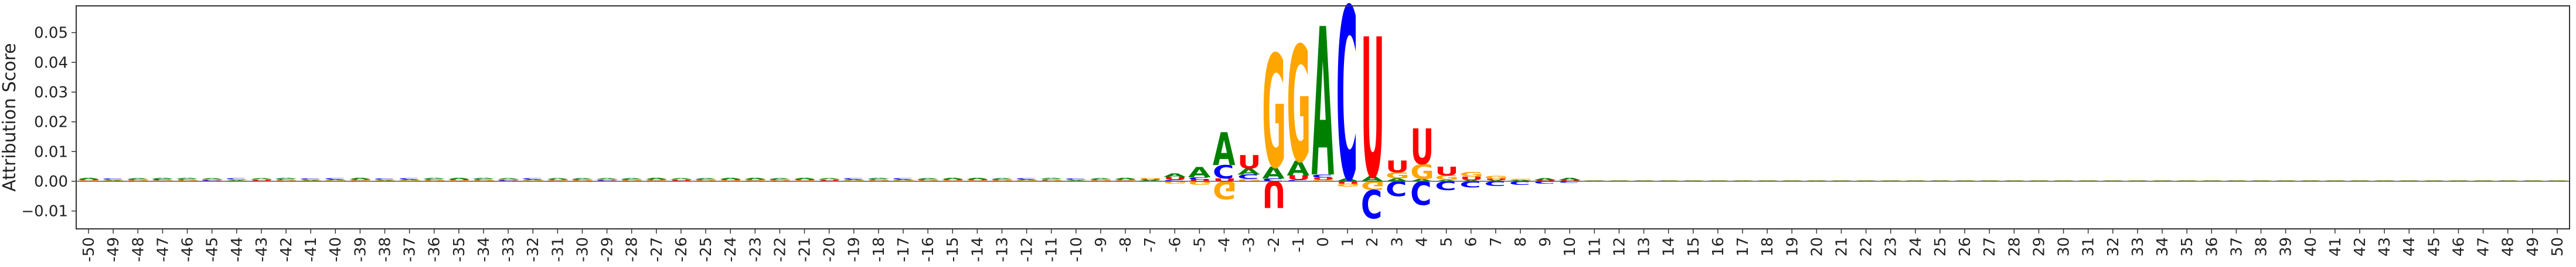 Image resolution: width=2576 pixels, height=267 pixels. I want to click on x-tick-label: 49, so click(2533, 246).